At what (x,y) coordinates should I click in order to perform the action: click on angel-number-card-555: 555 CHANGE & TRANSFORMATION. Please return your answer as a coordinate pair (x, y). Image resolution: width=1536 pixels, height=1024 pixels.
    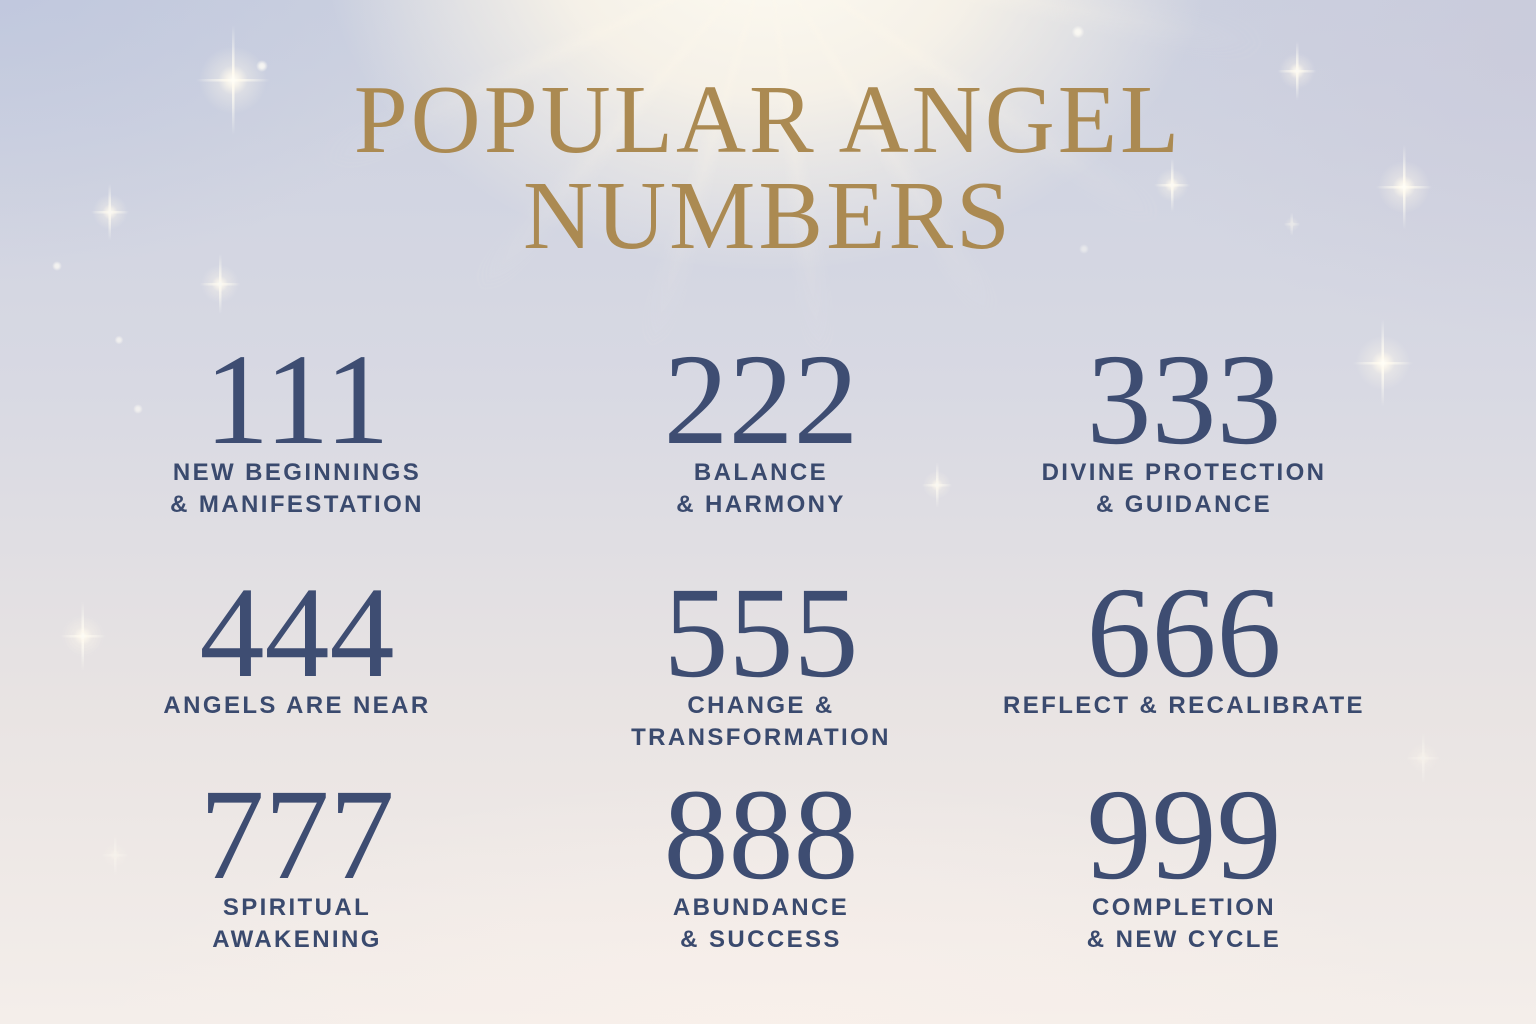
    Looking at the image, I should click on (761, 669).